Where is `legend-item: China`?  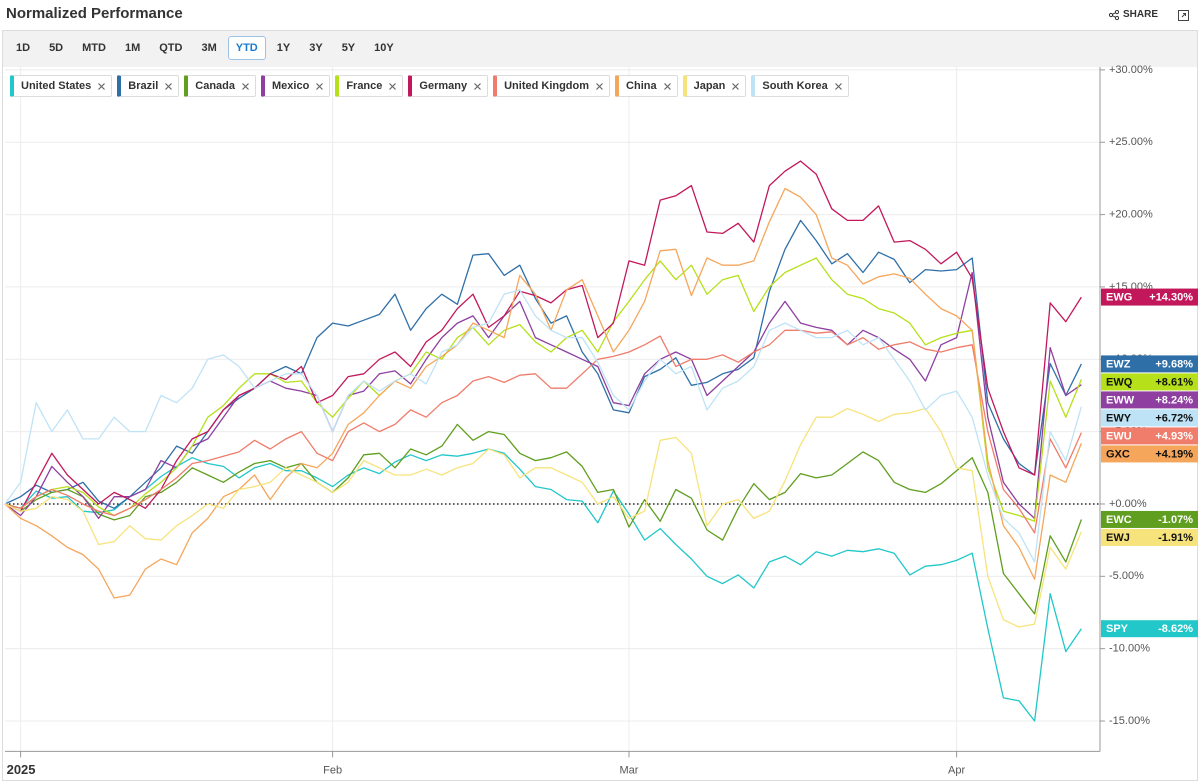
legend-item: China is located at coordinates (646, 86).